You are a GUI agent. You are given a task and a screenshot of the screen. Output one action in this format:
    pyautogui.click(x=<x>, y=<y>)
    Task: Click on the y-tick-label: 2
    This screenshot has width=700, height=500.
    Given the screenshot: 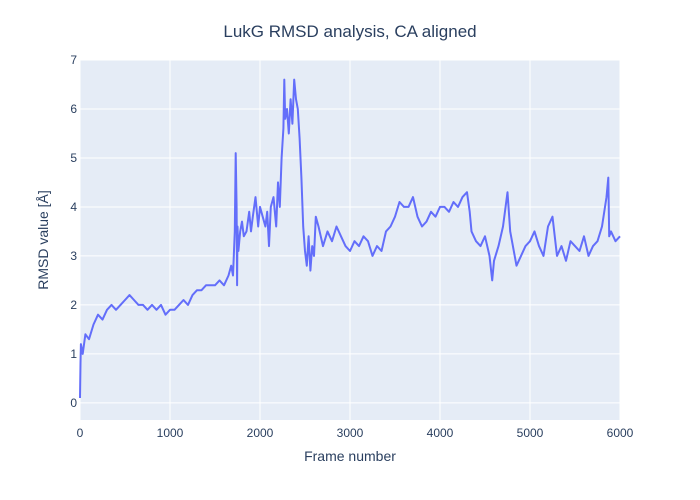 What is the action you would take?
    pyautogui.click(x=73, y=305)
    